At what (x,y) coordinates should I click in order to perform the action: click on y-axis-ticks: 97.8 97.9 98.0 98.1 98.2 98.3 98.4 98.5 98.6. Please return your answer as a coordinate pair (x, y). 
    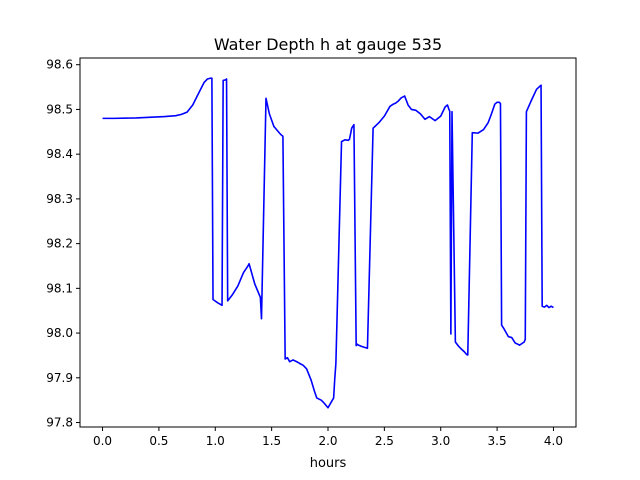
    Looking at the image, I should click on (63, 244).